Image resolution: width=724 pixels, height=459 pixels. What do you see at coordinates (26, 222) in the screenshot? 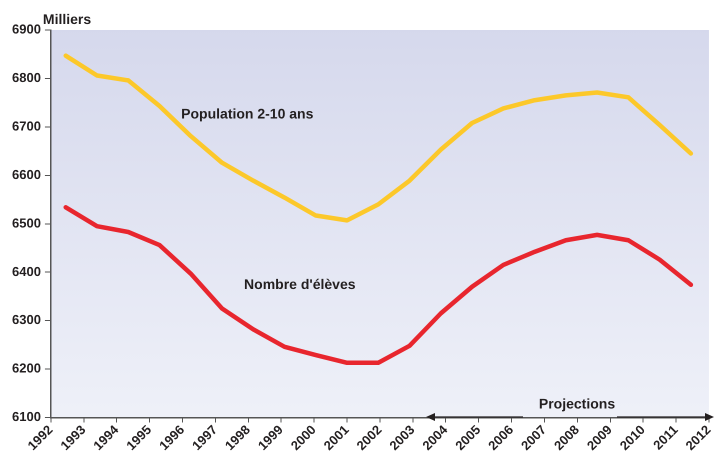
I see `y-tick-label: 6500` at bounding box center [26, 222].